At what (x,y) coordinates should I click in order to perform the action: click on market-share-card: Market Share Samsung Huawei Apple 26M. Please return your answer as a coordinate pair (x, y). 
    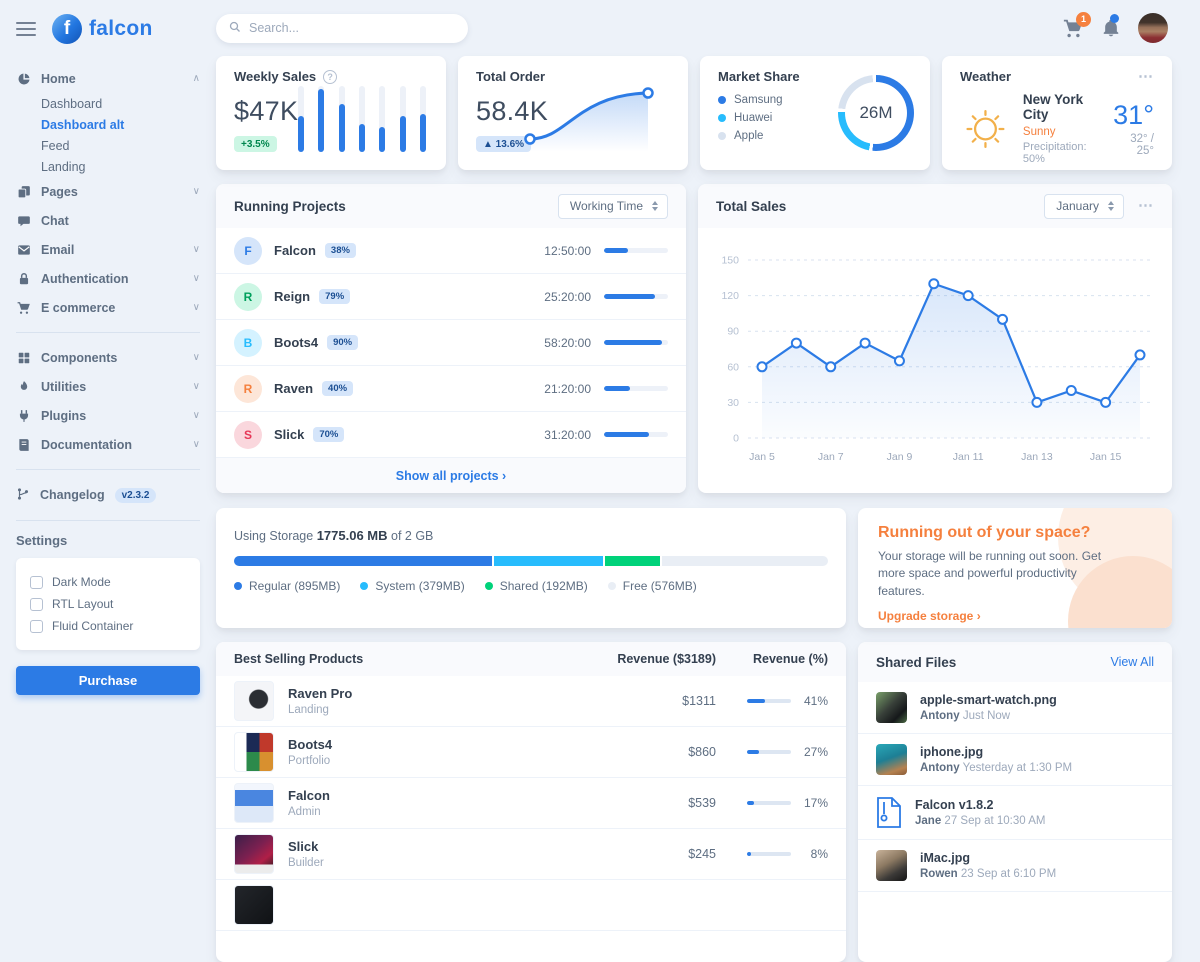
    Looking at the image, I should click on (815, 113).